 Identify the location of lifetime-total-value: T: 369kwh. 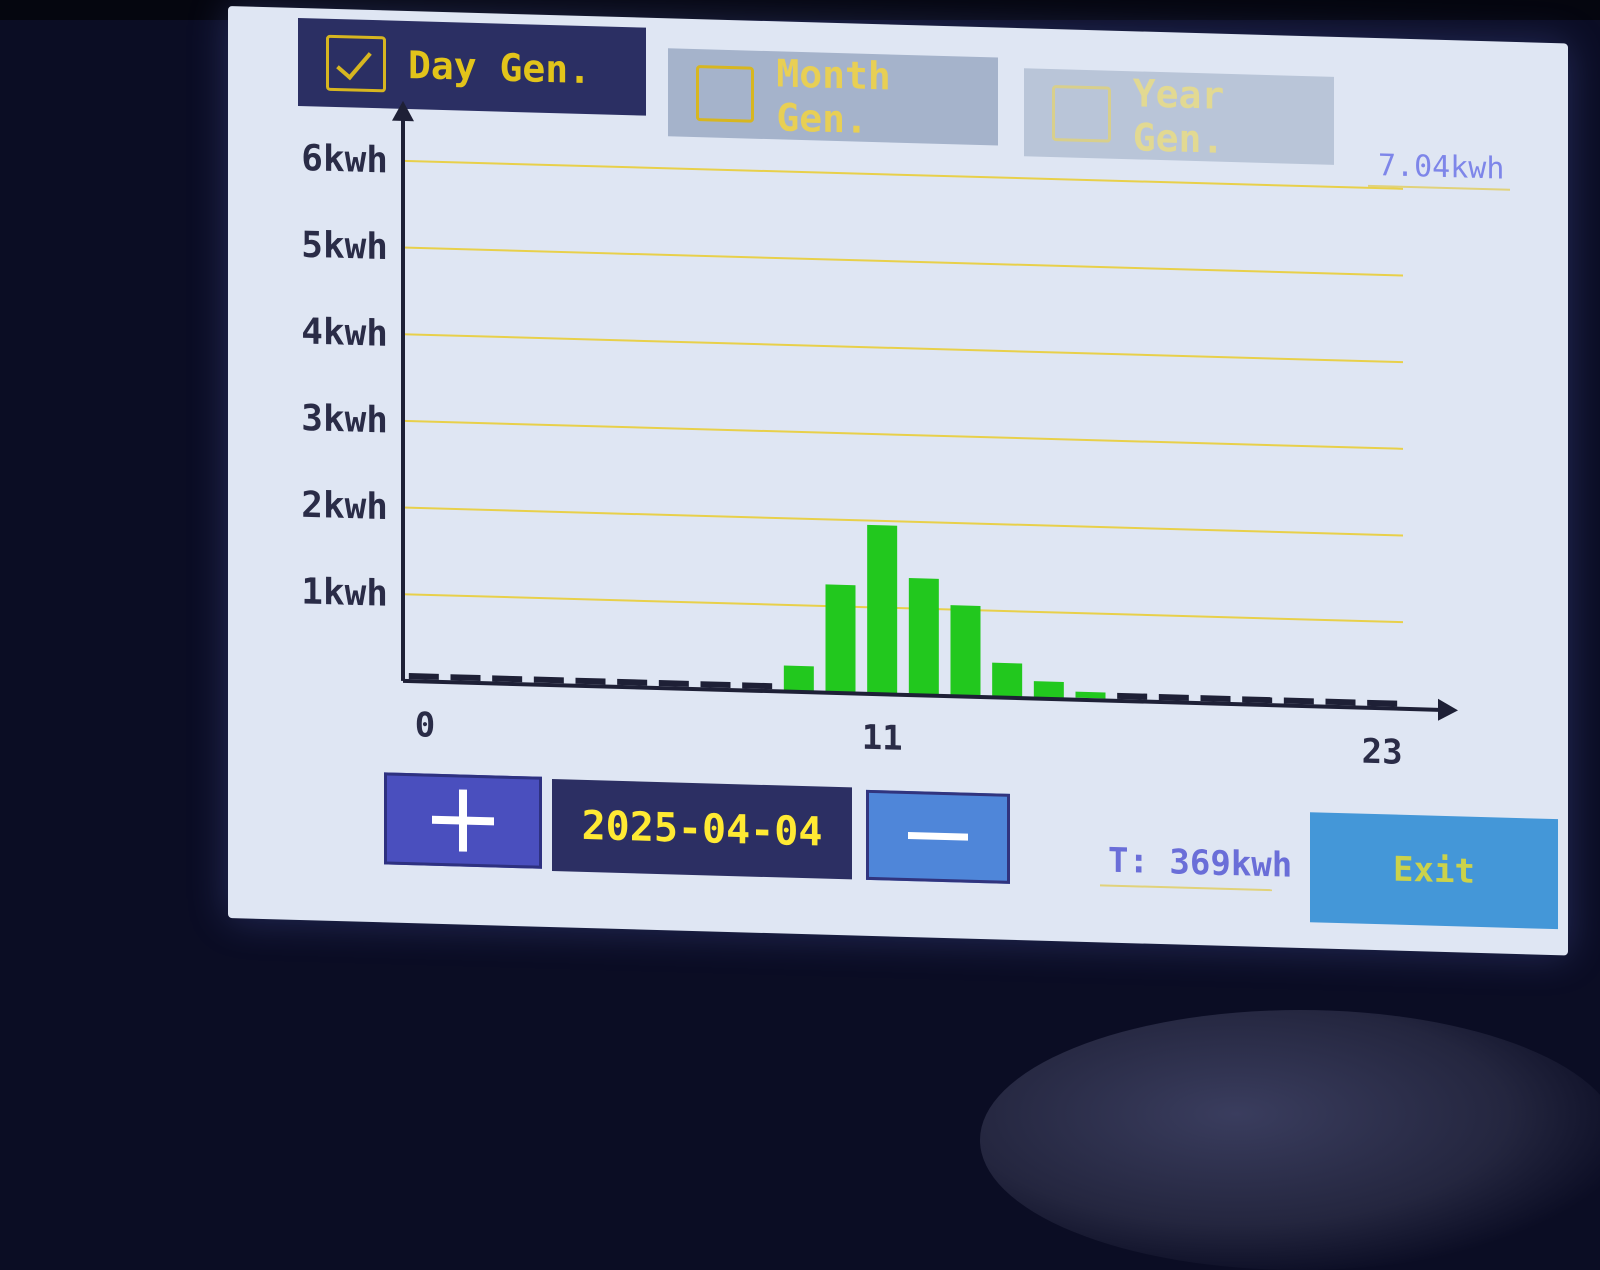
(1200, 863).